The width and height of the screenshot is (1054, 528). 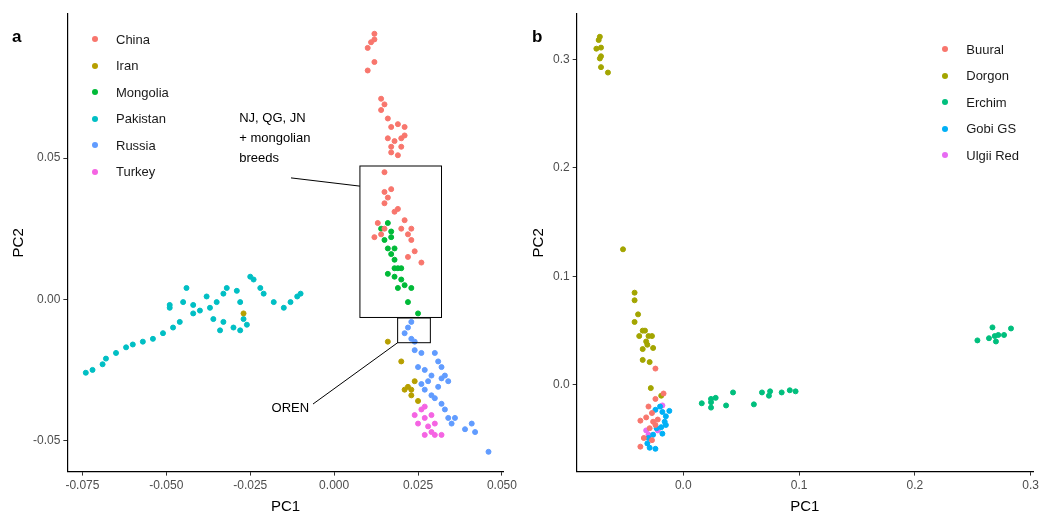 I want to click on legend-label: Iran, so click(x=127, y=66).